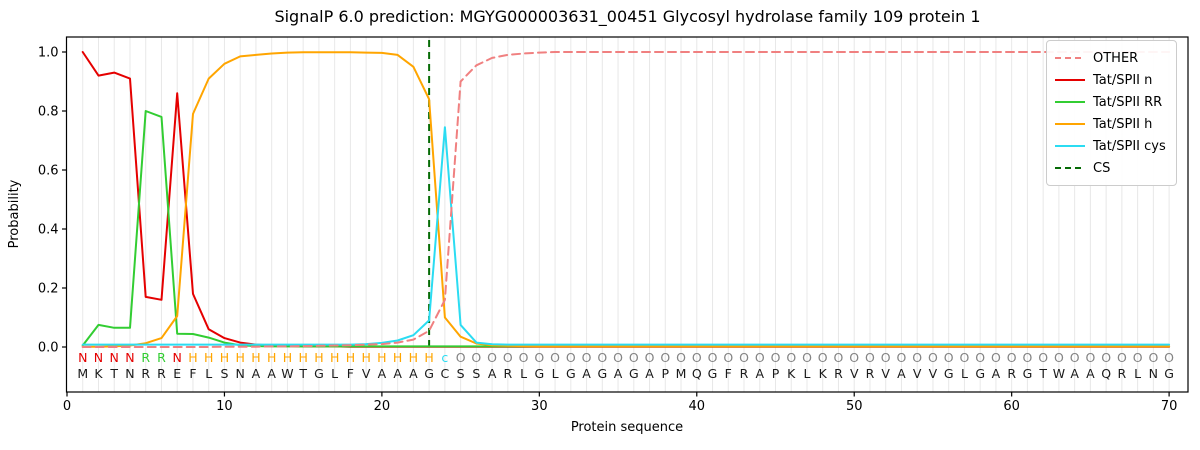 This screenshot has height=450, width=1200. I want to click on legend-item-tat-spii-rr: Tat/SPII RR, so click(1110, 102).